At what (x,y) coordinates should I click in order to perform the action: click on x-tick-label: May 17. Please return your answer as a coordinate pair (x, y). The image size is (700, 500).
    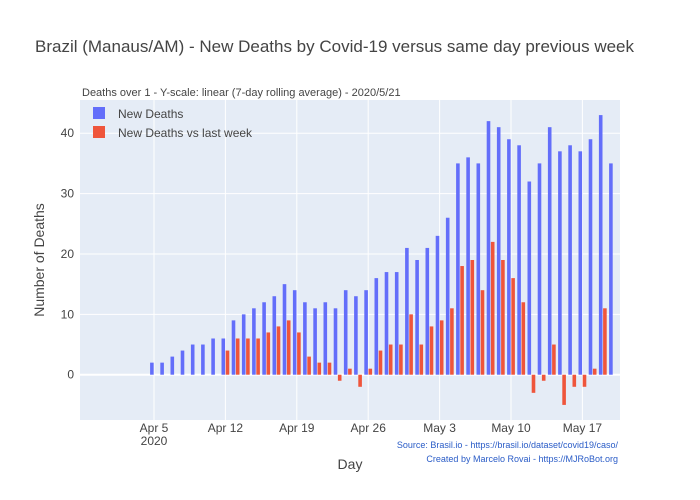
    Looking at the image, I should click on (583, 428).